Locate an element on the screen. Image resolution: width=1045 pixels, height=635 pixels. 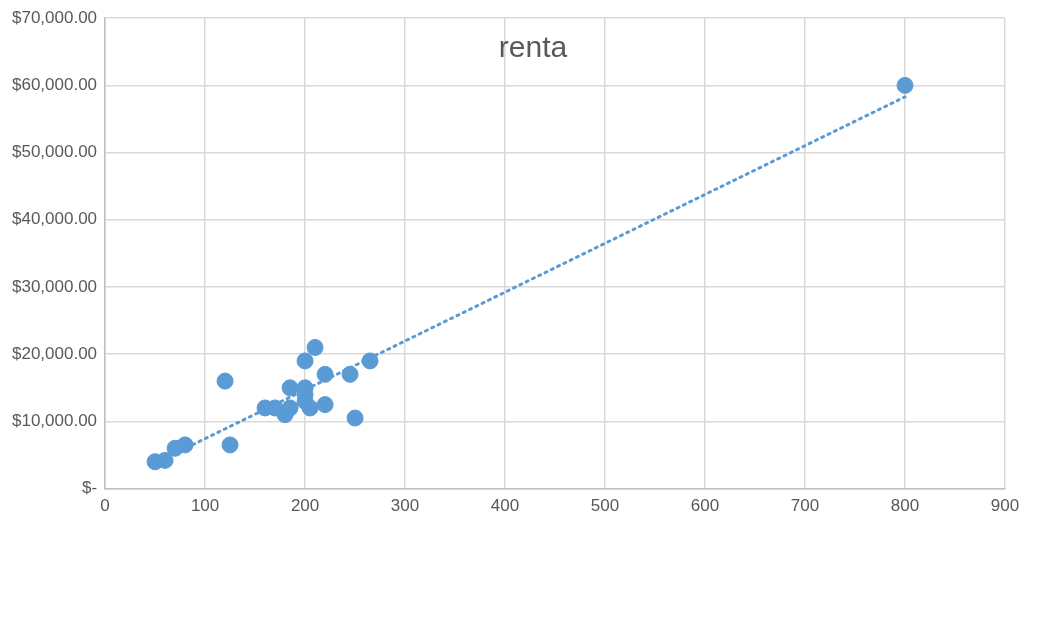
x-tick-label: 900 is located at coordinates (1005, 506).